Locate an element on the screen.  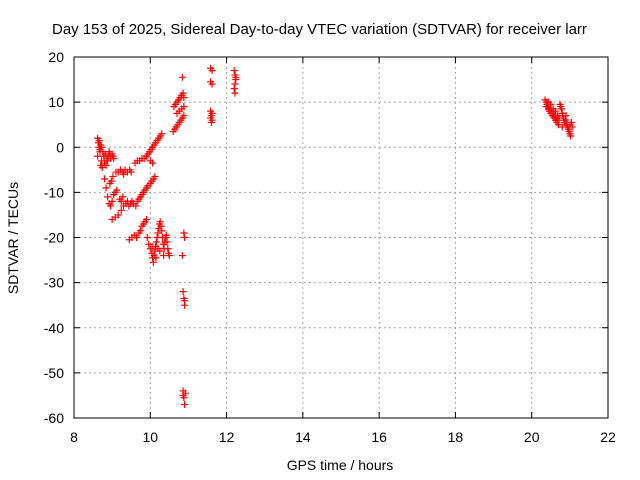
y-tick-label: -30 is located at coordinates (54, 283).